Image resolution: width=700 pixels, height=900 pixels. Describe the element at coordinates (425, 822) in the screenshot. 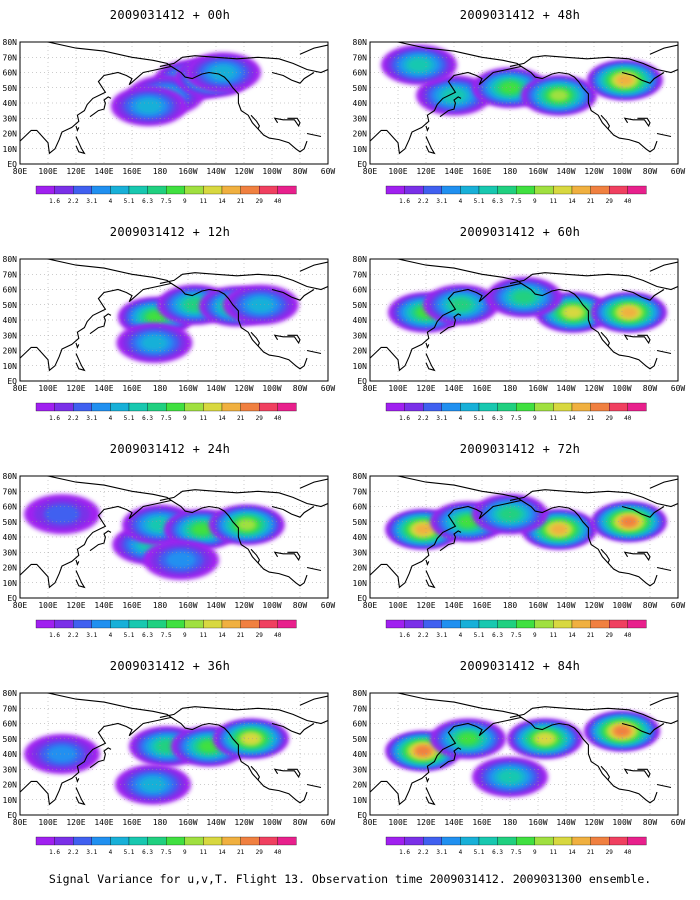

I see `x-tick-label: 120E` at that location.